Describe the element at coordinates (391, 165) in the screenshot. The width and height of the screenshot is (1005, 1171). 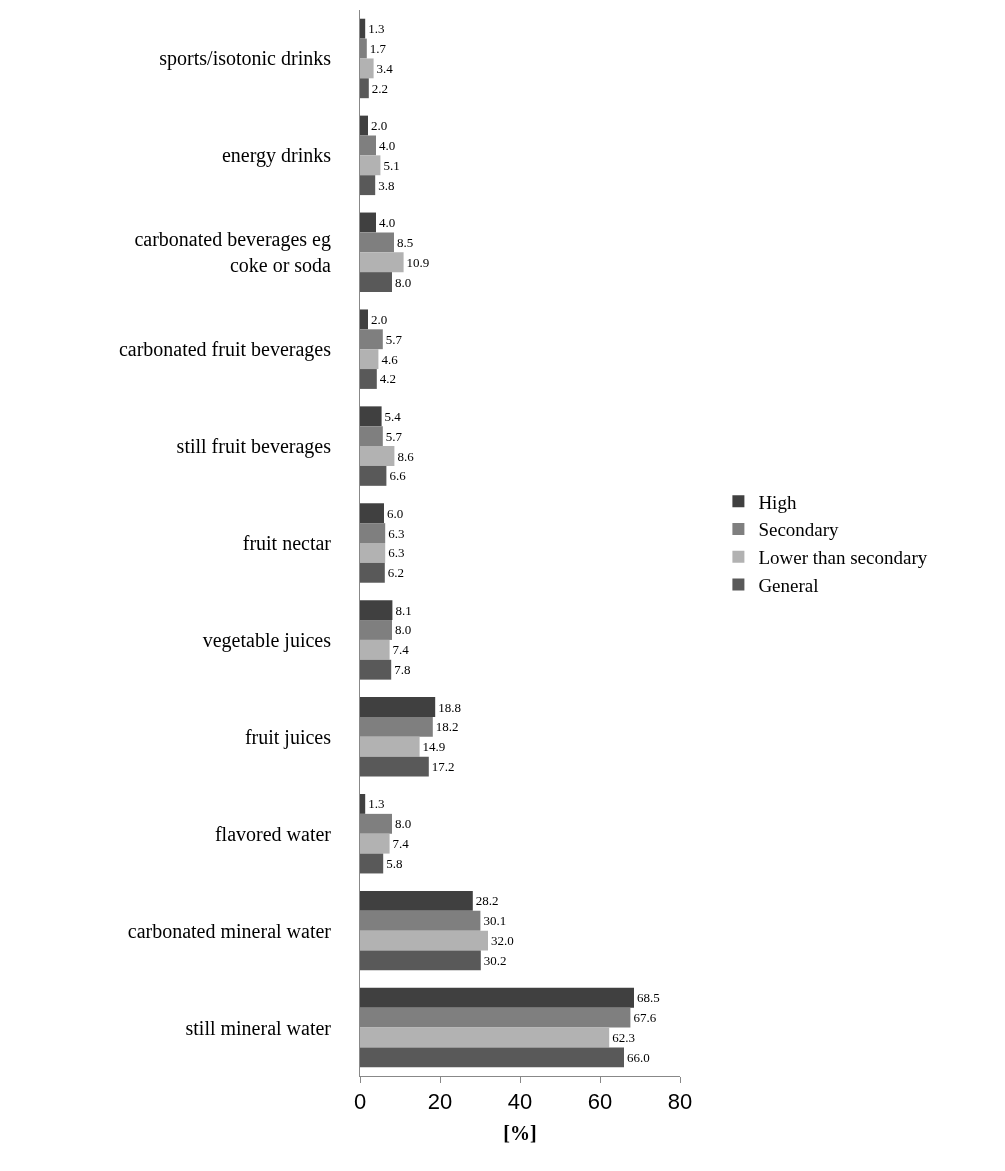
I see `data-label: 5.1` at that location.